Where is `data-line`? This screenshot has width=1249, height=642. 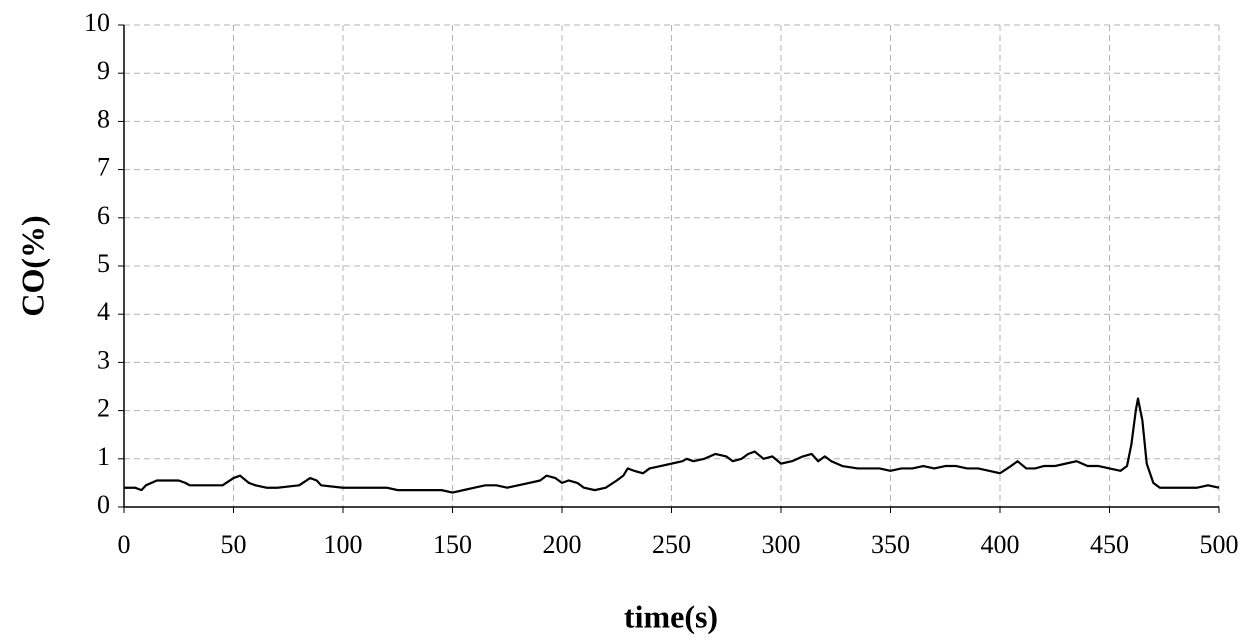
data-line is located at coordinates (672, 445).